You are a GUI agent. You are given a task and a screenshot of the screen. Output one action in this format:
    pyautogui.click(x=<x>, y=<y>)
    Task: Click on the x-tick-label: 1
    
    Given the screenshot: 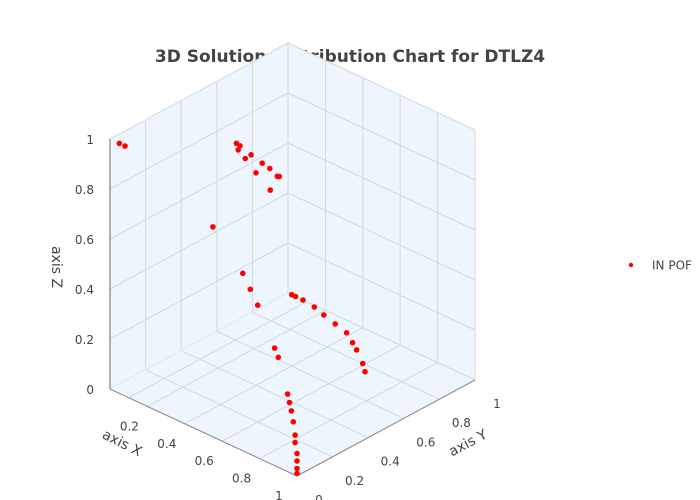 What is the action you would take?
    pyautogui.click(x=279, y=494)
    